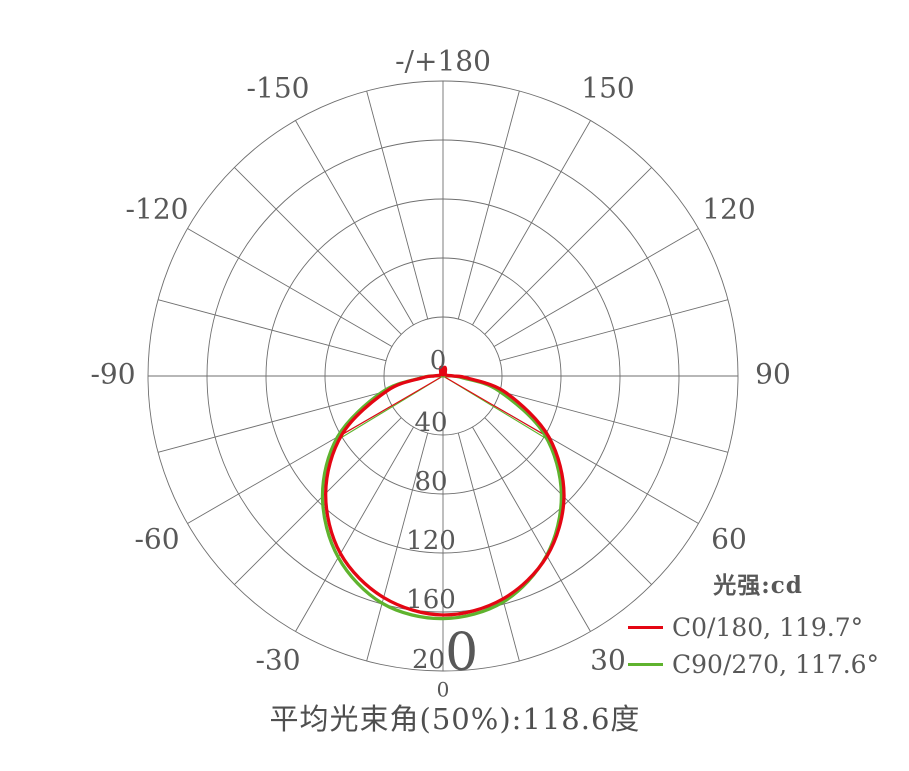 This screenshot has height=771, width=909. I want to click on angle-tick-label: 0, so click(443, 690).